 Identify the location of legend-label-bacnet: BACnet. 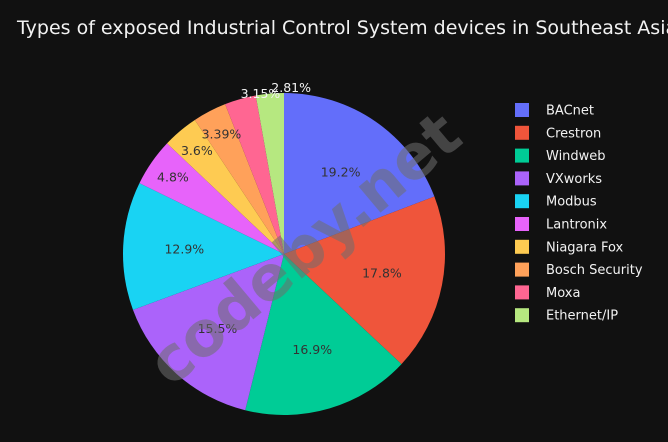
(570, 111).